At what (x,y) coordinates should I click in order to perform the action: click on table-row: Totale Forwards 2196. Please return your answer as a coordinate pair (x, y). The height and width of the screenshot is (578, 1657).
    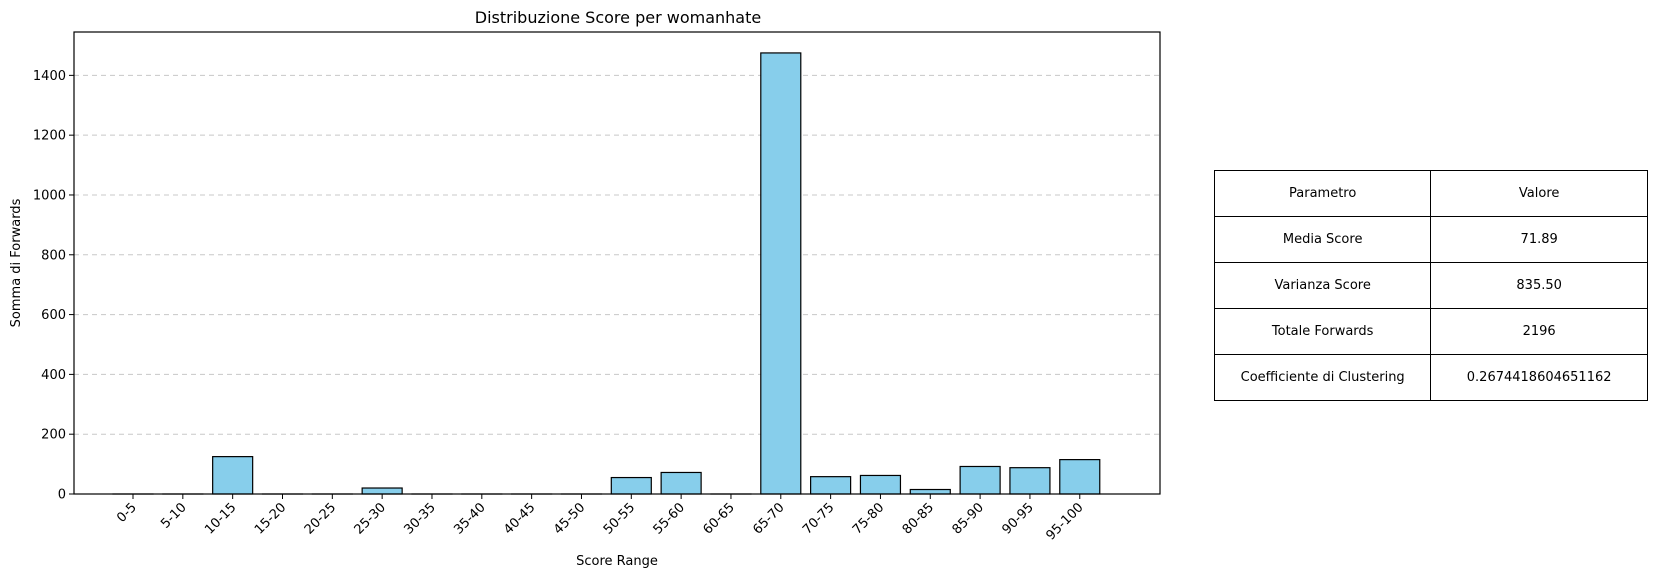
    Looking at the image, I should click on (1430, 331).